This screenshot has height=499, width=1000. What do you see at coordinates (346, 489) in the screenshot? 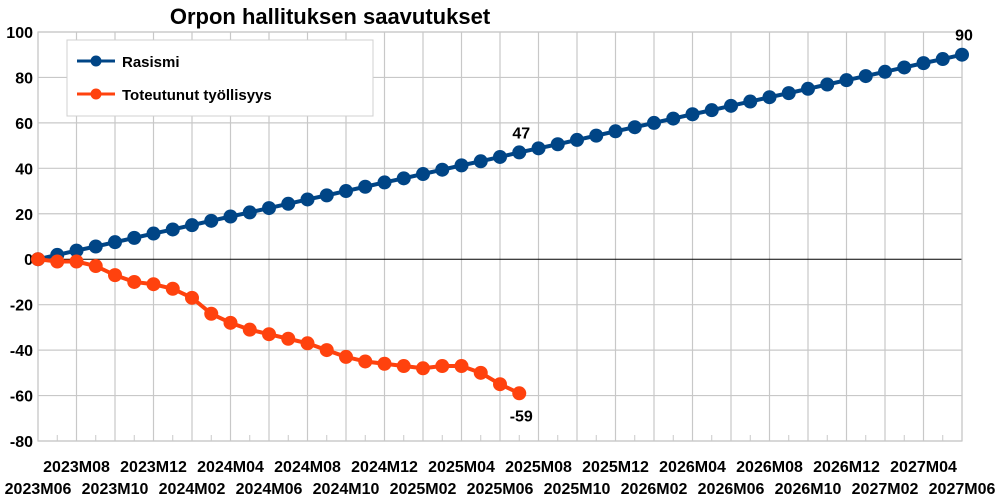
I see `x-tick-label: 2024M10` at bounding box center [346, 489].